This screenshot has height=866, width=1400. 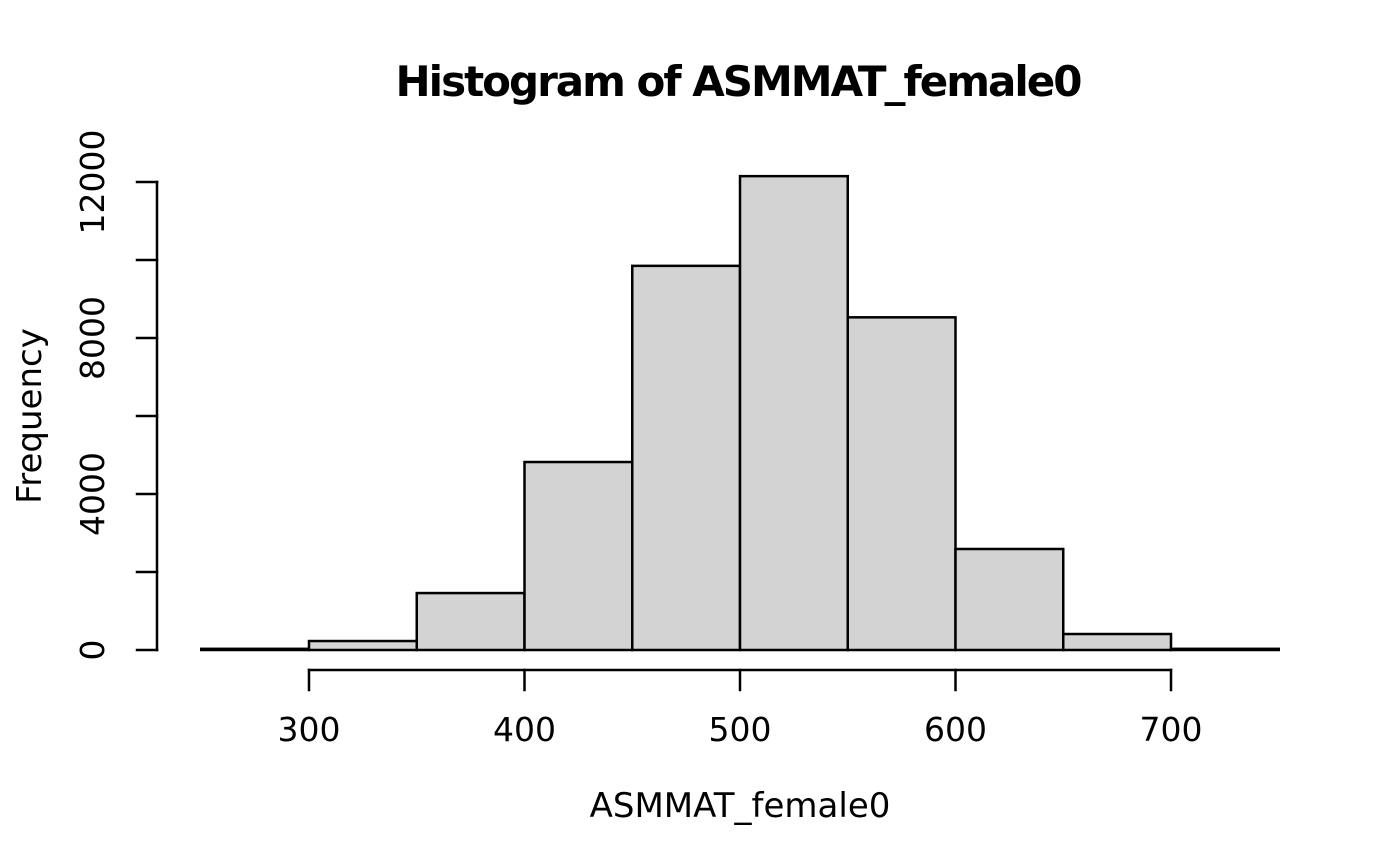 I want to click on x-axis-label: ASMMAT_female0, so click(x=740, y=806).